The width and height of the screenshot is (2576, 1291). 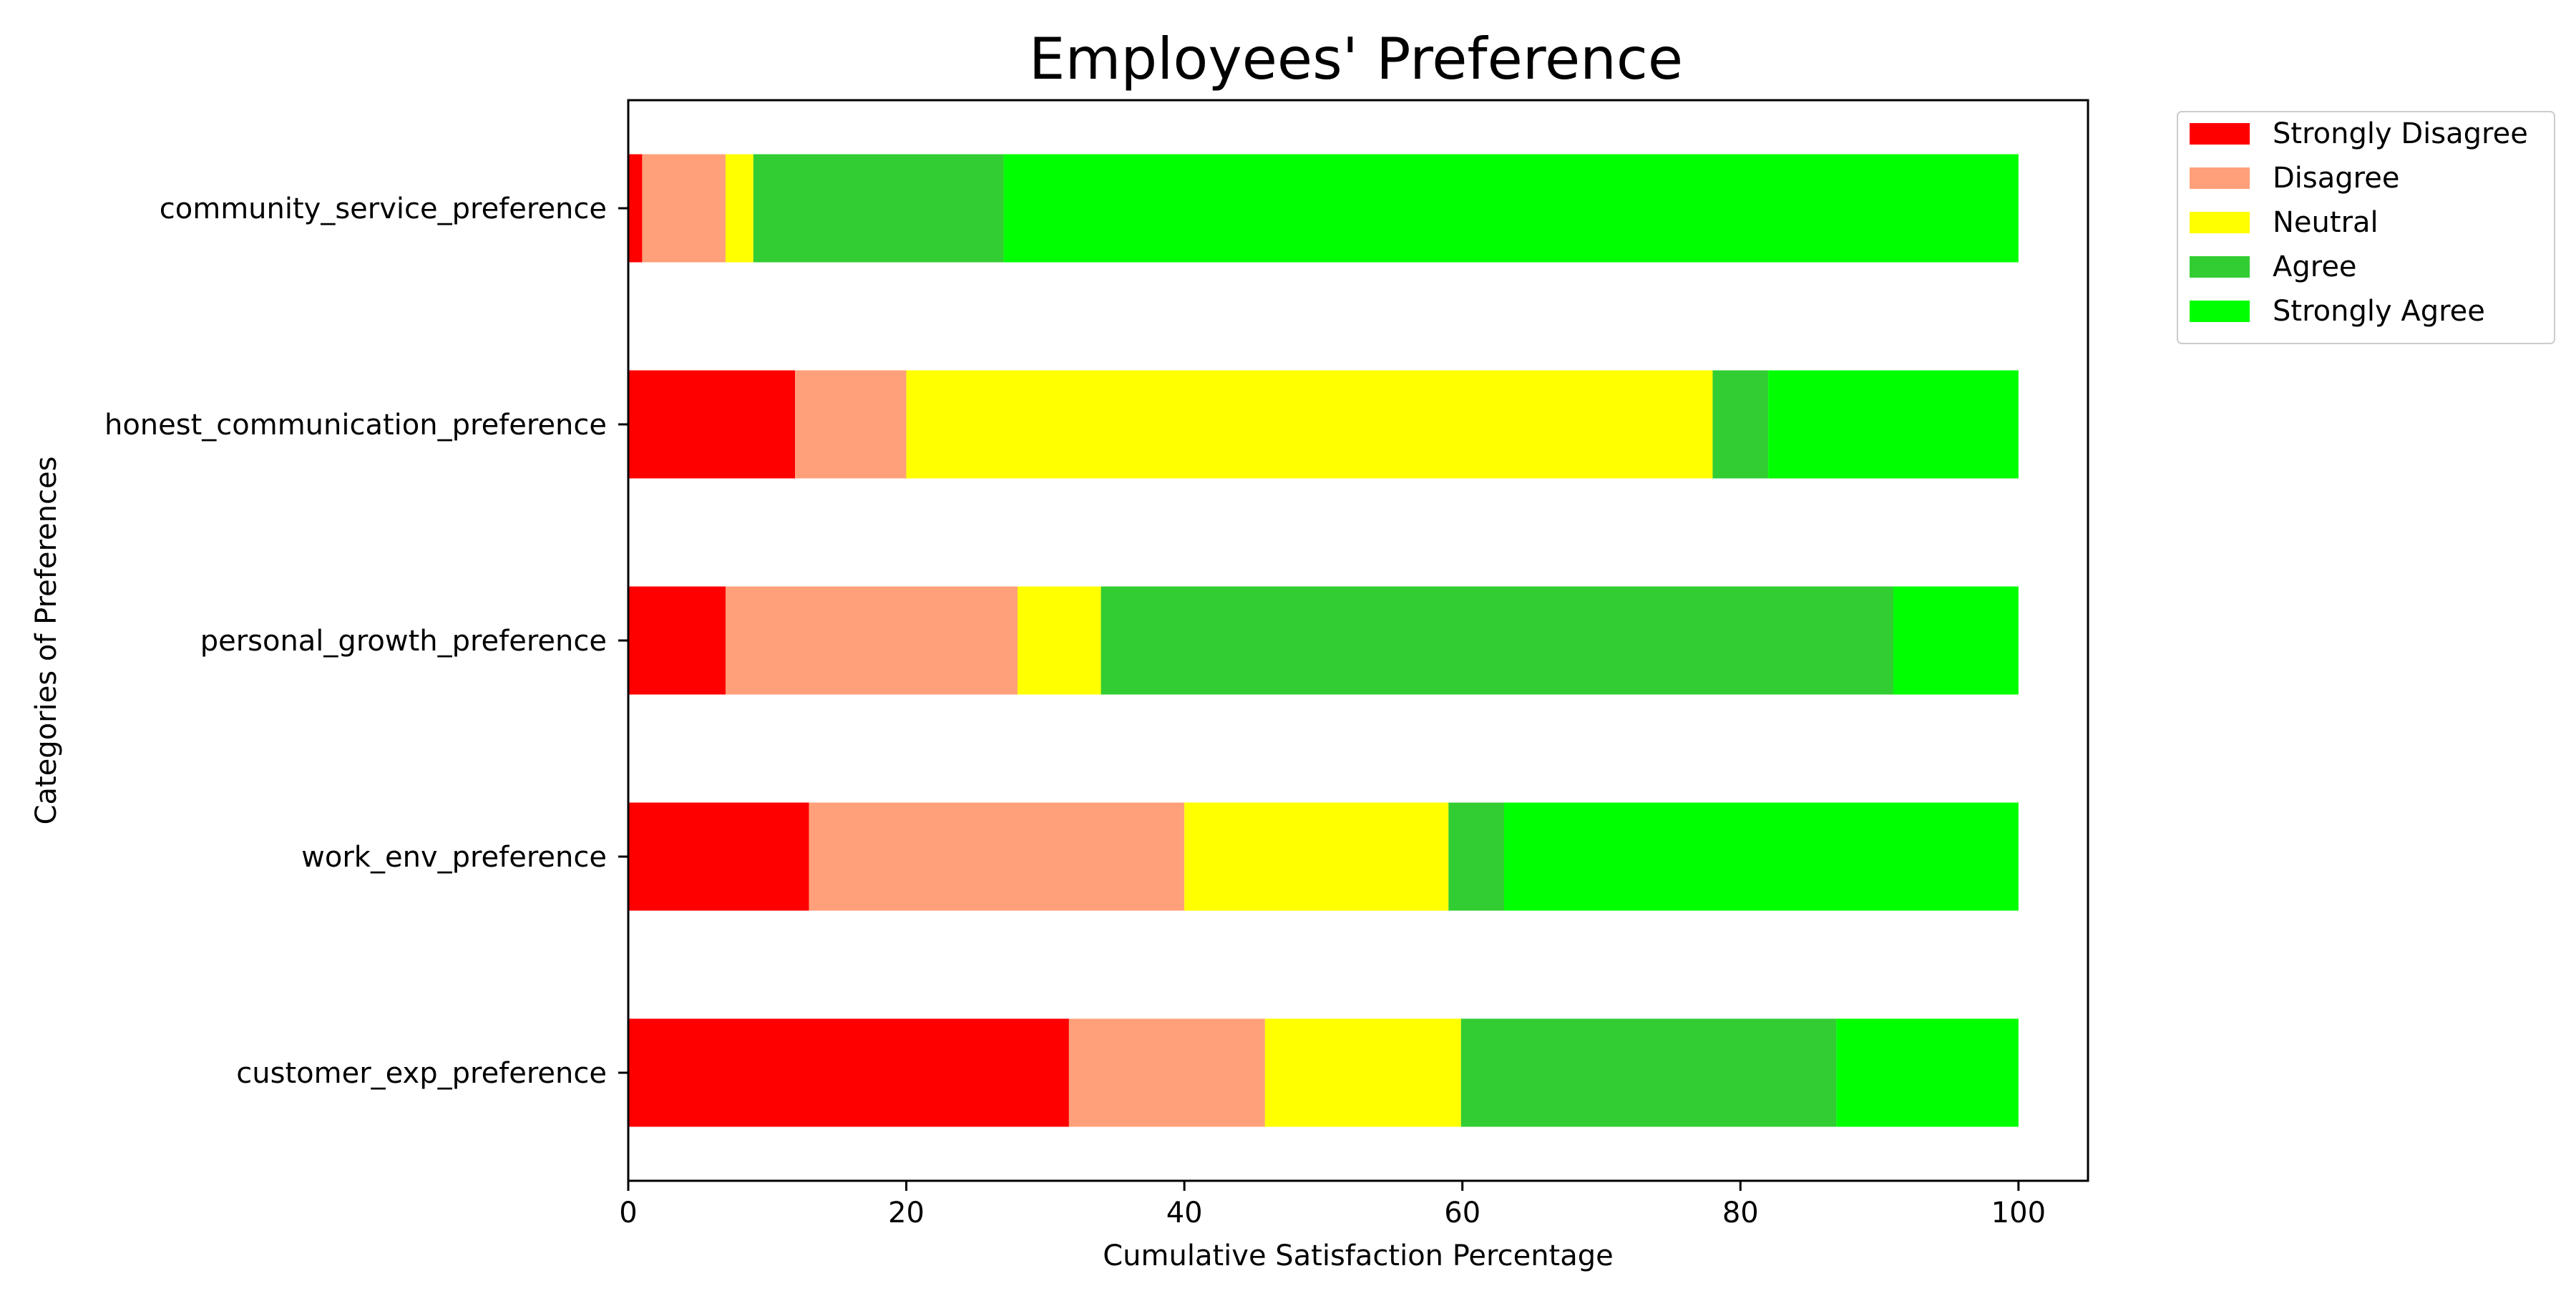 What do you see at coordinates (635, 208) in the screenshot?
I see `bar-community-service-preference-strongly-disagree` at bounding box center [635, 208].